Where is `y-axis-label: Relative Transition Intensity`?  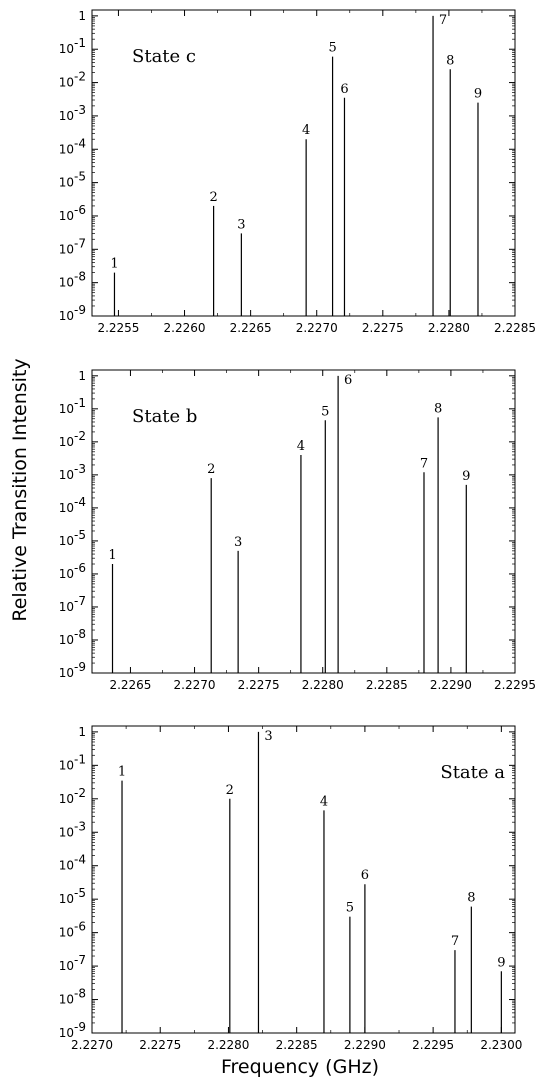
y-axis-label: Relative Transition Intensity is located at coordinates (20, 490).